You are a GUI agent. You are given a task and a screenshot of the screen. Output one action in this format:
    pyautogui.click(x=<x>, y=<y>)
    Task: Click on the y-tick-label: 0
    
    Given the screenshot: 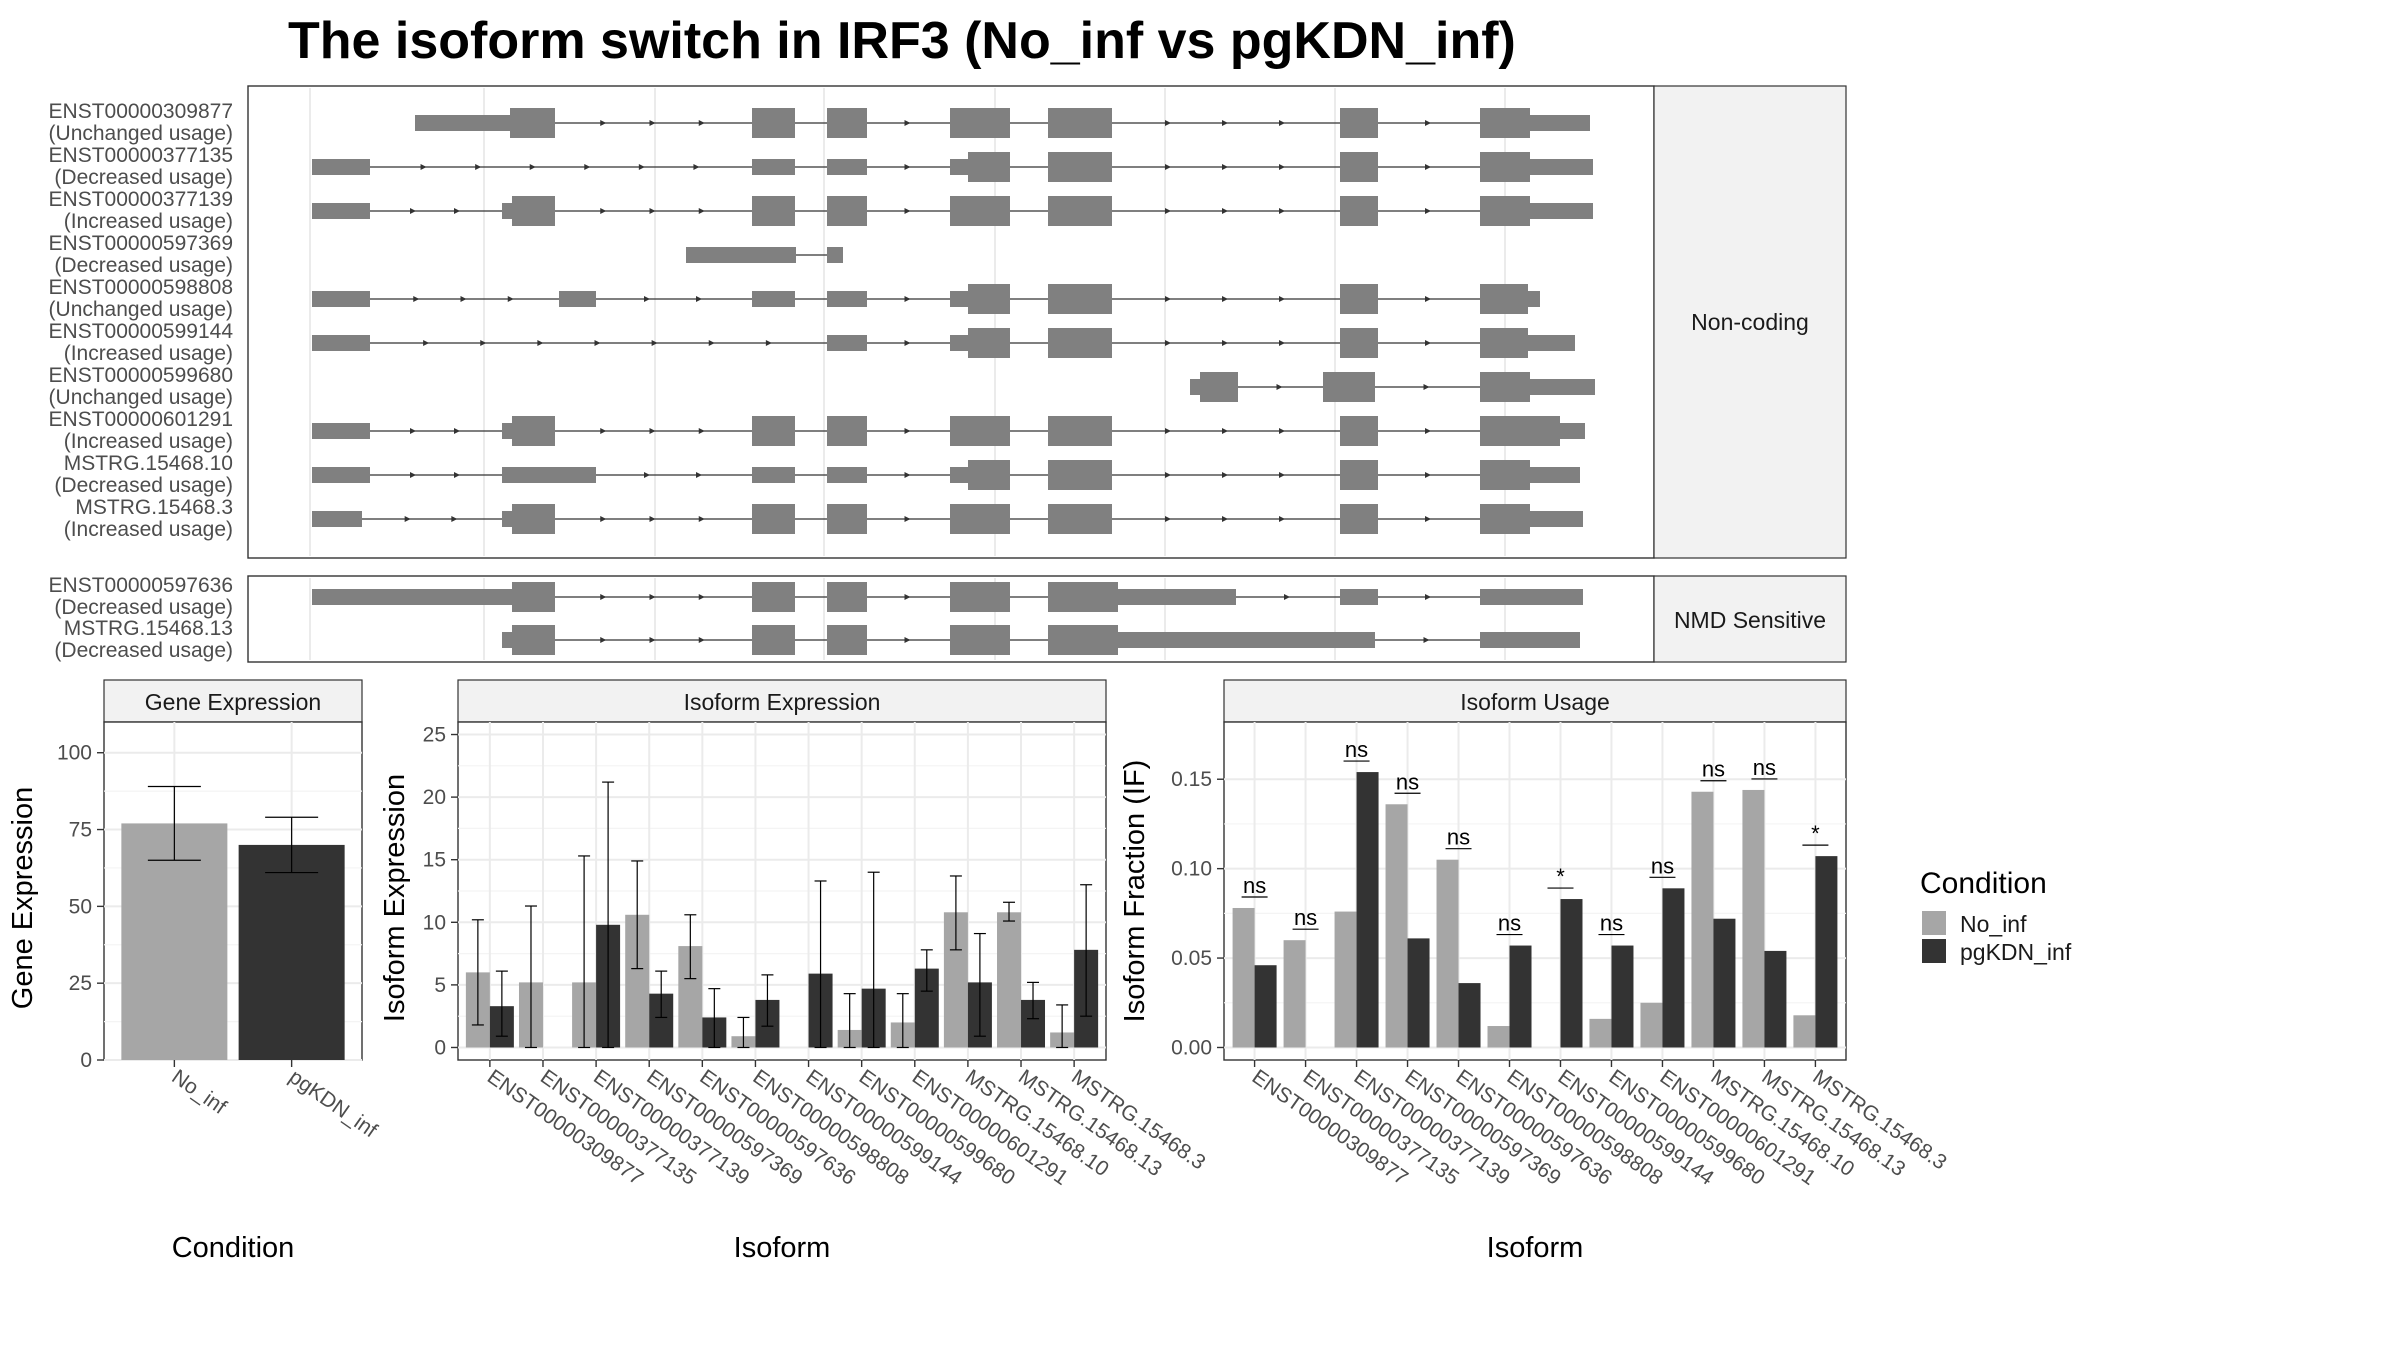 What is the action you would take?
    pyautogui.click(x=440, y=1047)
    